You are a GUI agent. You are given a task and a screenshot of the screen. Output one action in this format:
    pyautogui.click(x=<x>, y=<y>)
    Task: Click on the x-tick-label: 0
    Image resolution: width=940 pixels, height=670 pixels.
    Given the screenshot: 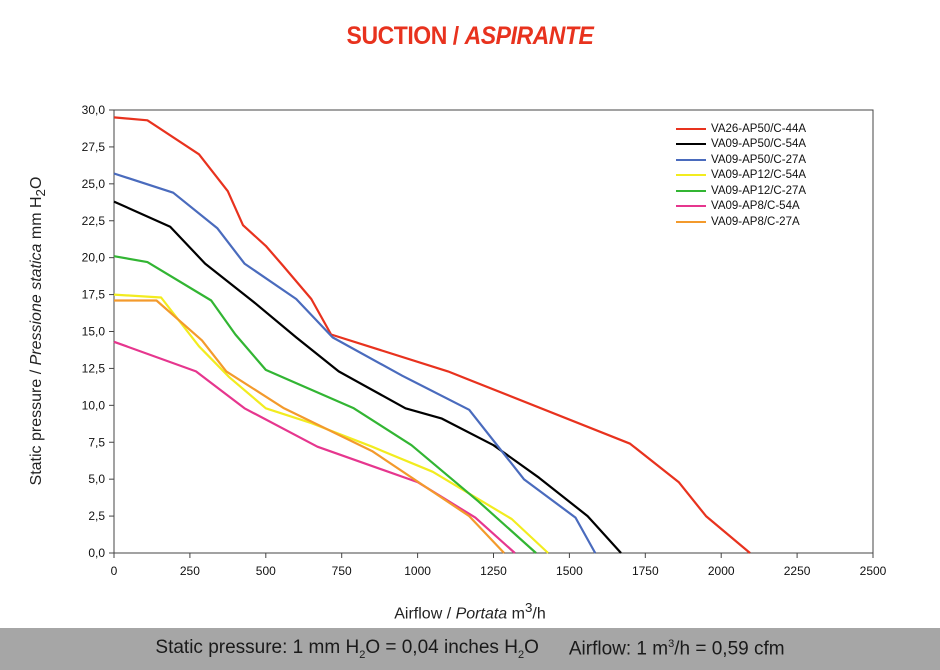 What is the action you would take?
    pyautogui.click(x=114, y=571)
    